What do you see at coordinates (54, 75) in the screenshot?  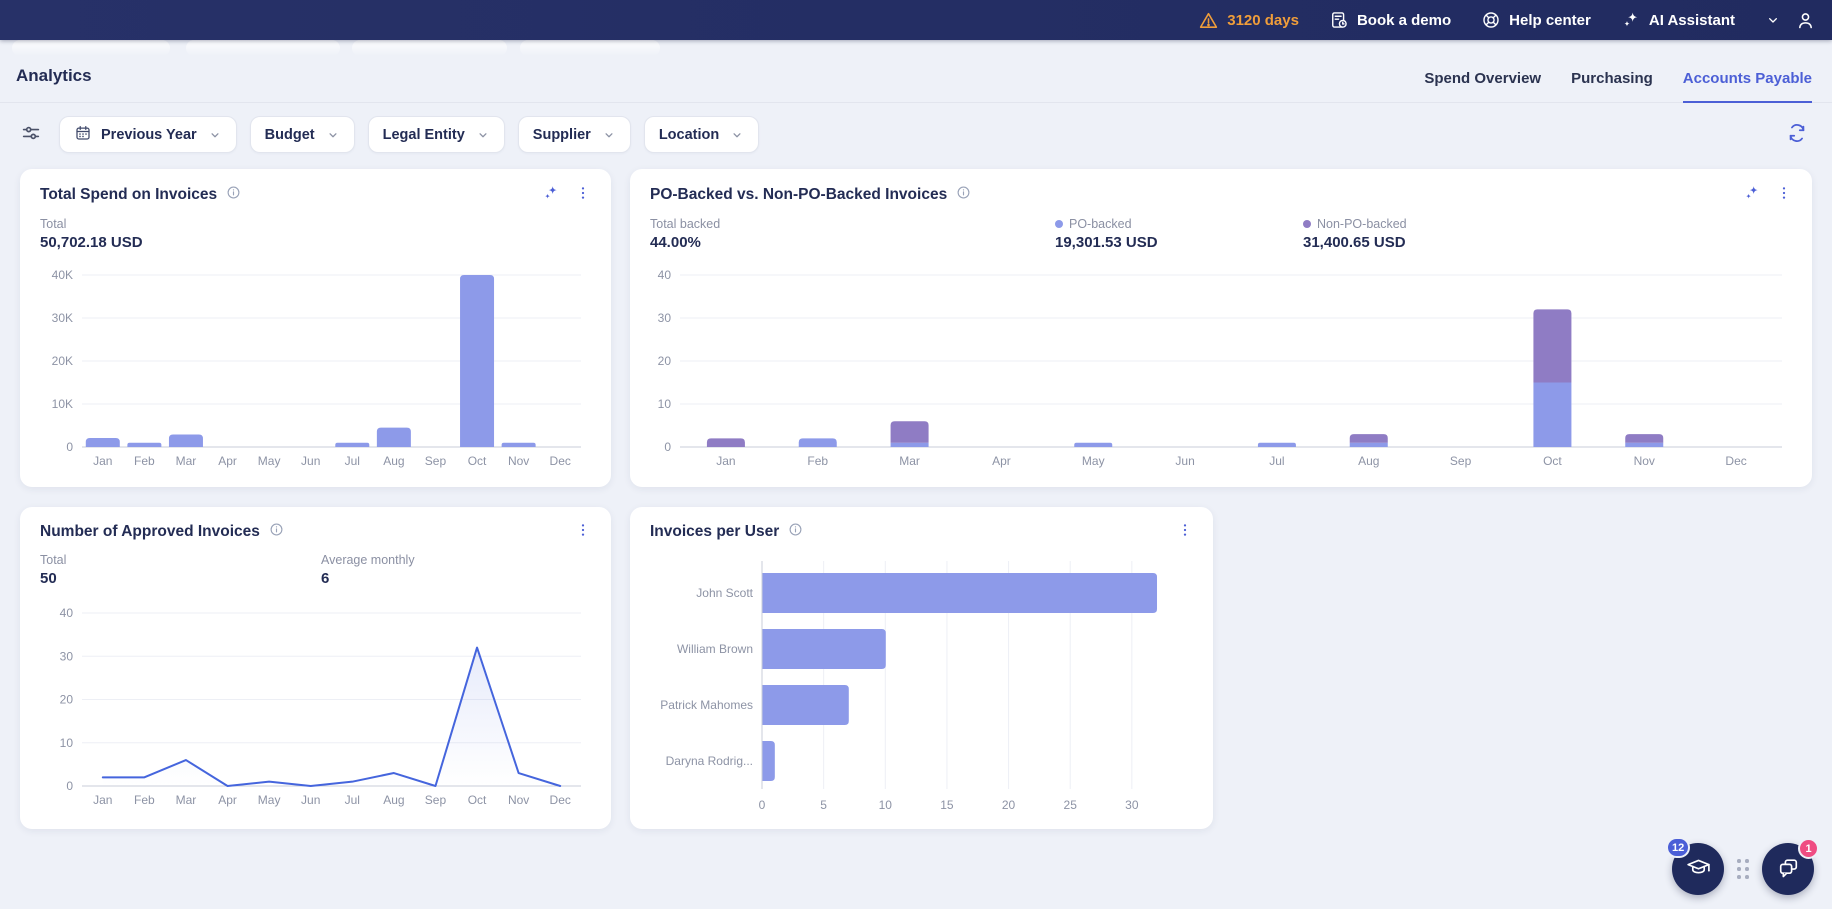 I see `page-title: Analytics` at bounding box center [54, 75].